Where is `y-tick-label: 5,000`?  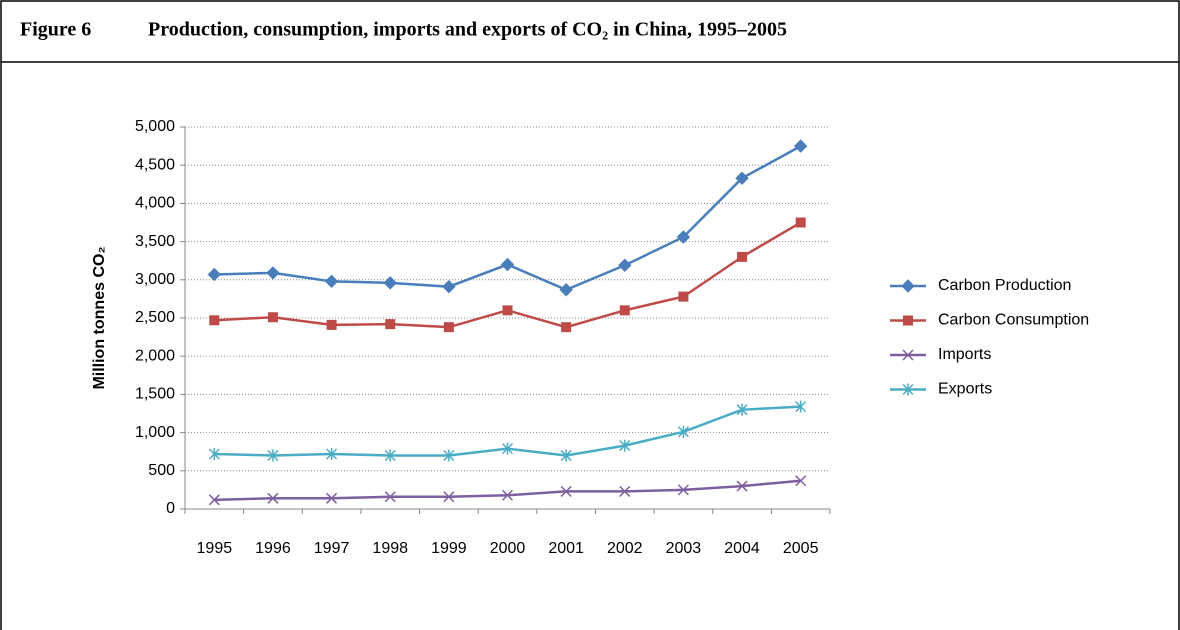
y-tick-label: 5,000 is located at coordinates (155, 126).